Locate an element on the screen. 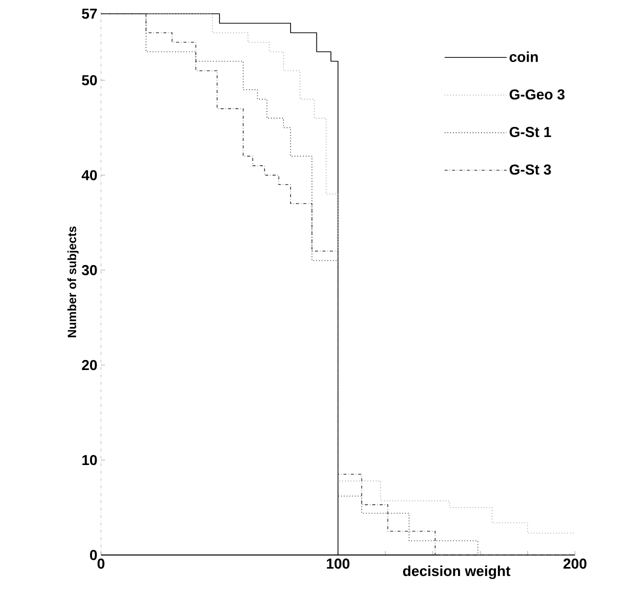 The height and width of the screenshot is (597, 621). legend-label: G-St 3 is located at coordinates (530, 169).